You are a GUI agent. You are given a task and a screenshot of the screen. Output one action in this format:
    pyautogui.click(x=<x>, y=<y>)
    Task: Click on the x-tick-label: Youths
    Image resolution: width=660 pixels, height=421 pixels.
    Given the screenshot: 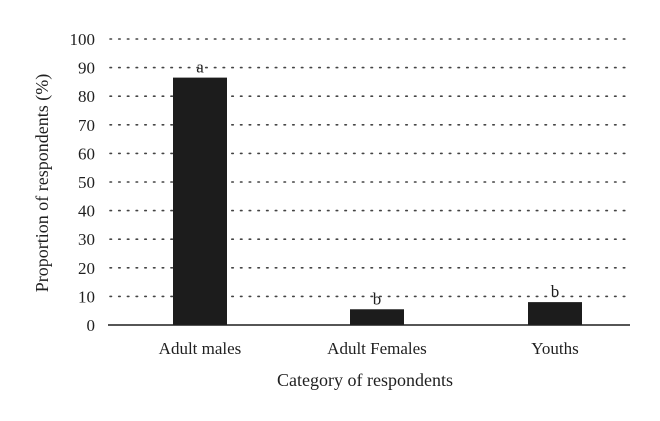 What is the action you would take?
    pyautogui.click(x=554, y=348)
    